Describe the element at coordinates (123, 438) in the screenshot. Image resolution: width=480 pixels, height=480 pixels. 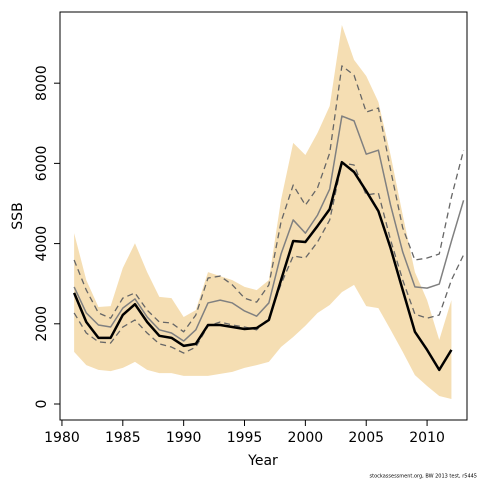
I see `x-tick-label: 1985` at that location.